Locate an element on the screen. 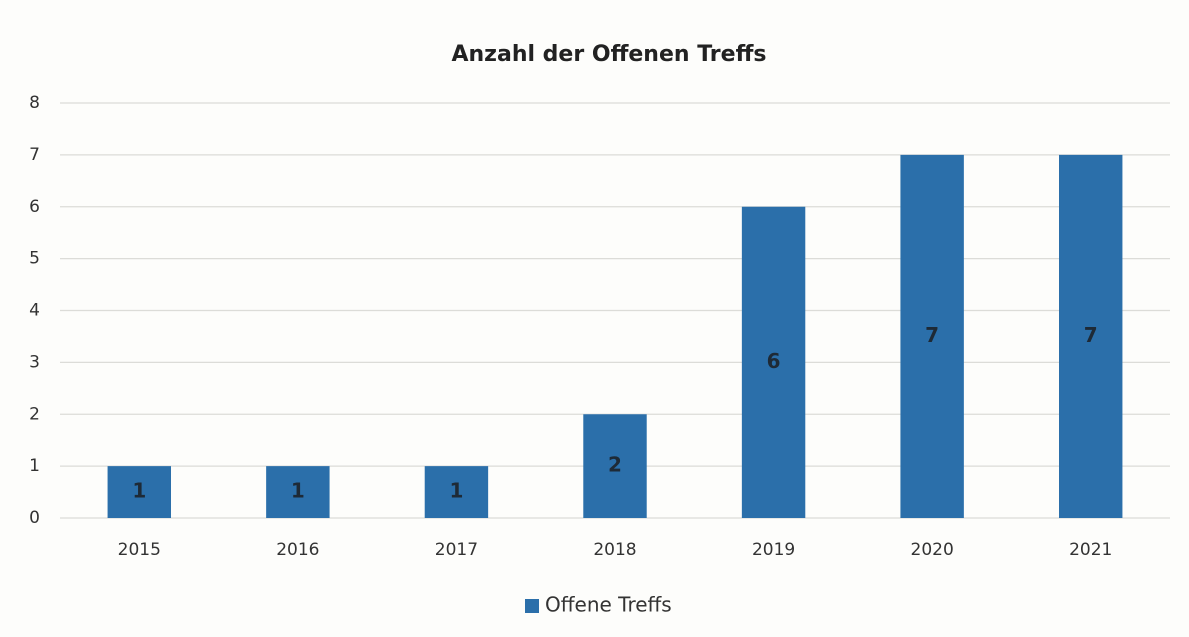 The height and width of the screenshot is (637, 1189). y-tick-label: 5 is located at coordinates (34, 259).